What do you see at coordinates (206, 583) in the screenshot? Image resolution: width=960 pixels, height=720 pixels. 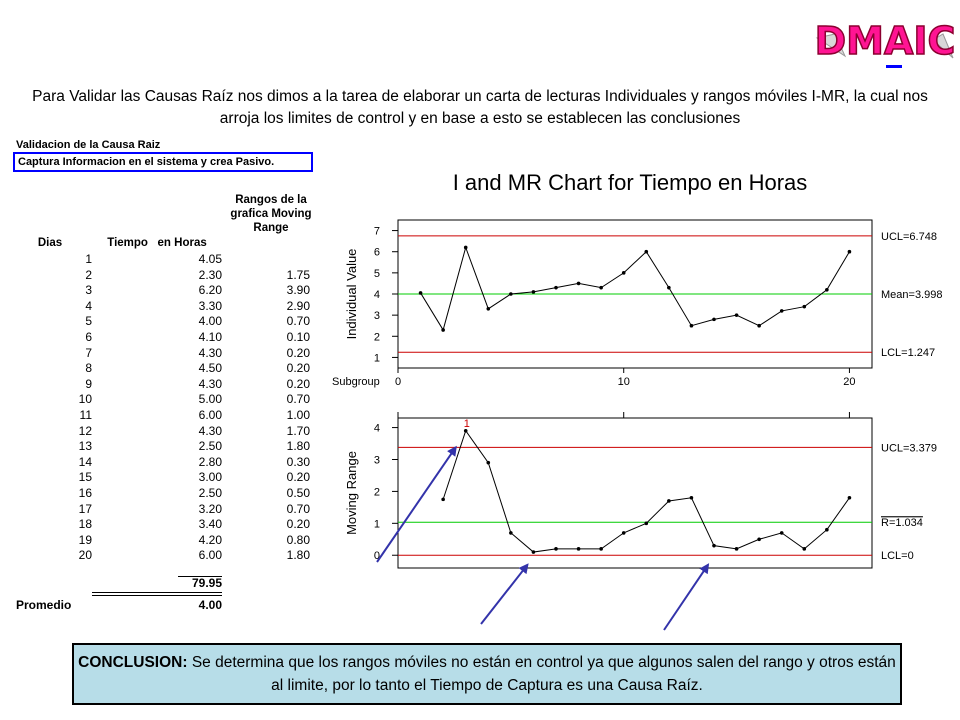 I see `total-value: 79.95` at bounding box center [206, 583].